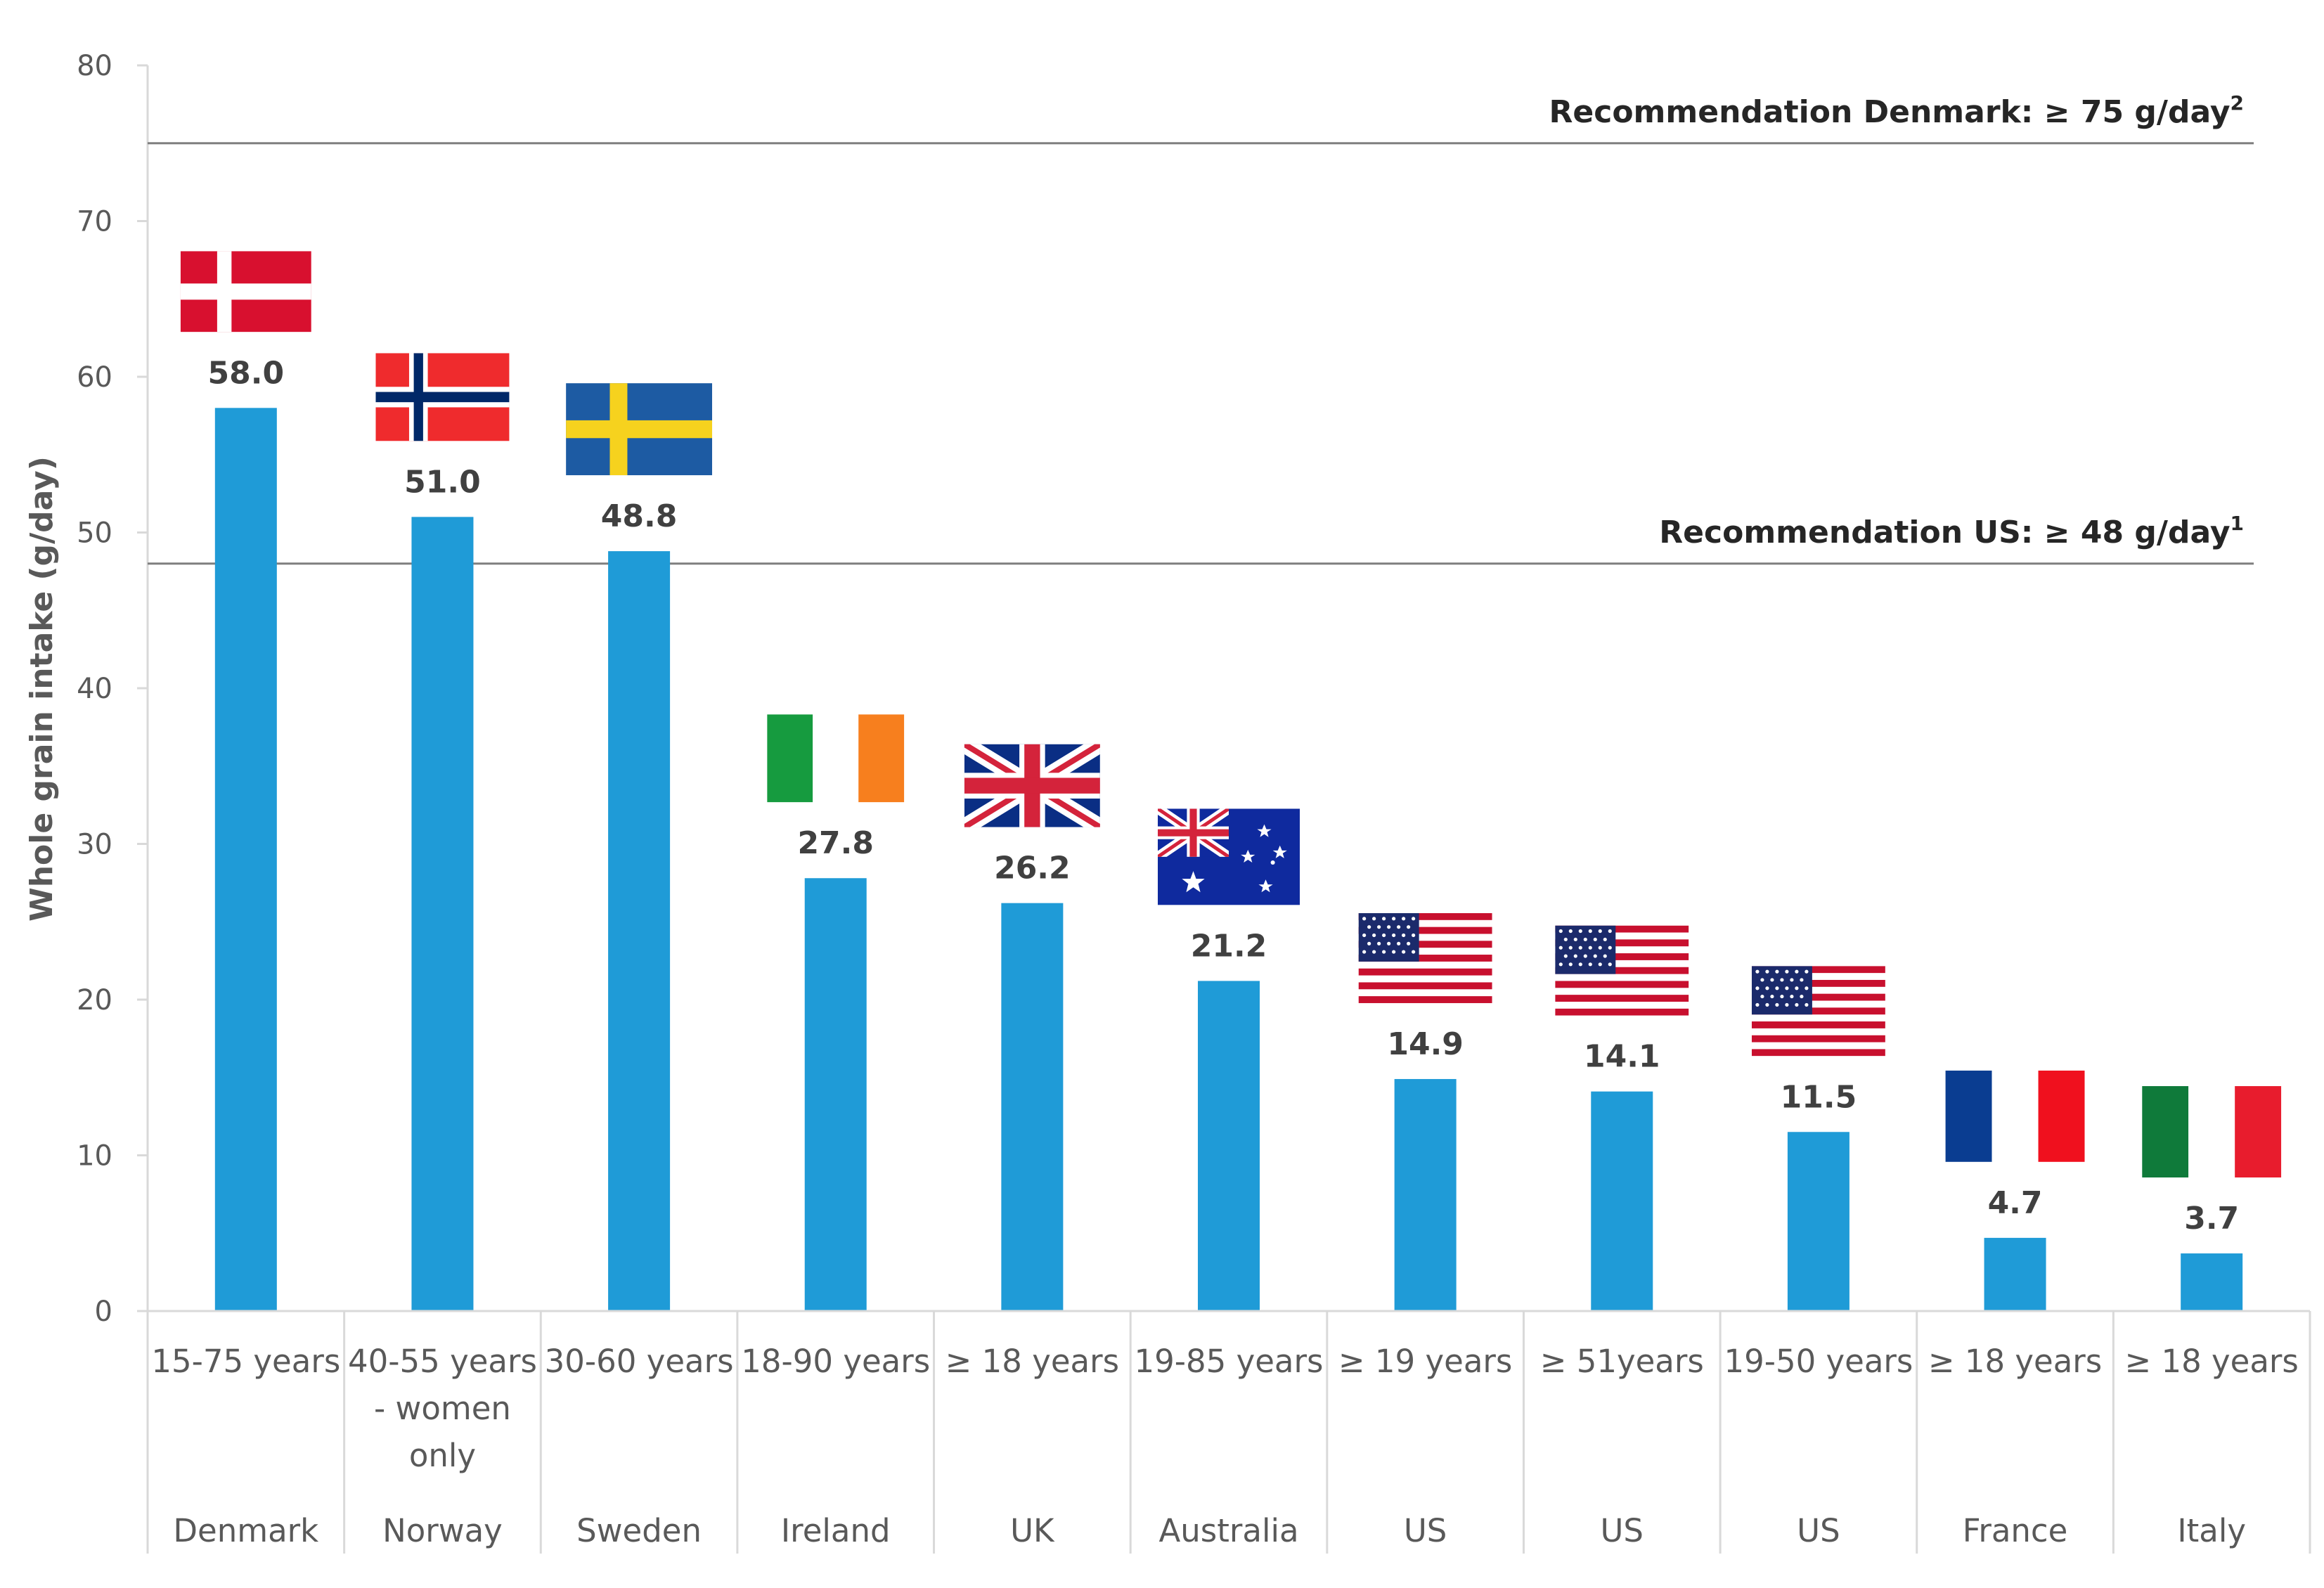 This screenshot has width=2324, height=1588. What do you see at coordinates (639, 1530) in the screenshot?
I see `category-country-label: Sweden` at bounding box center [639, 1530].